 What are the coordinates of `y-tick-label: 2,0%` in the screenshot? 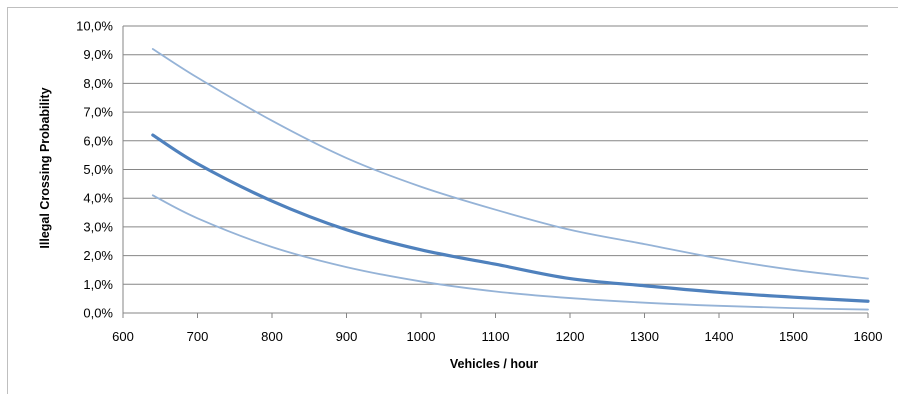 It's located at (98, 255).